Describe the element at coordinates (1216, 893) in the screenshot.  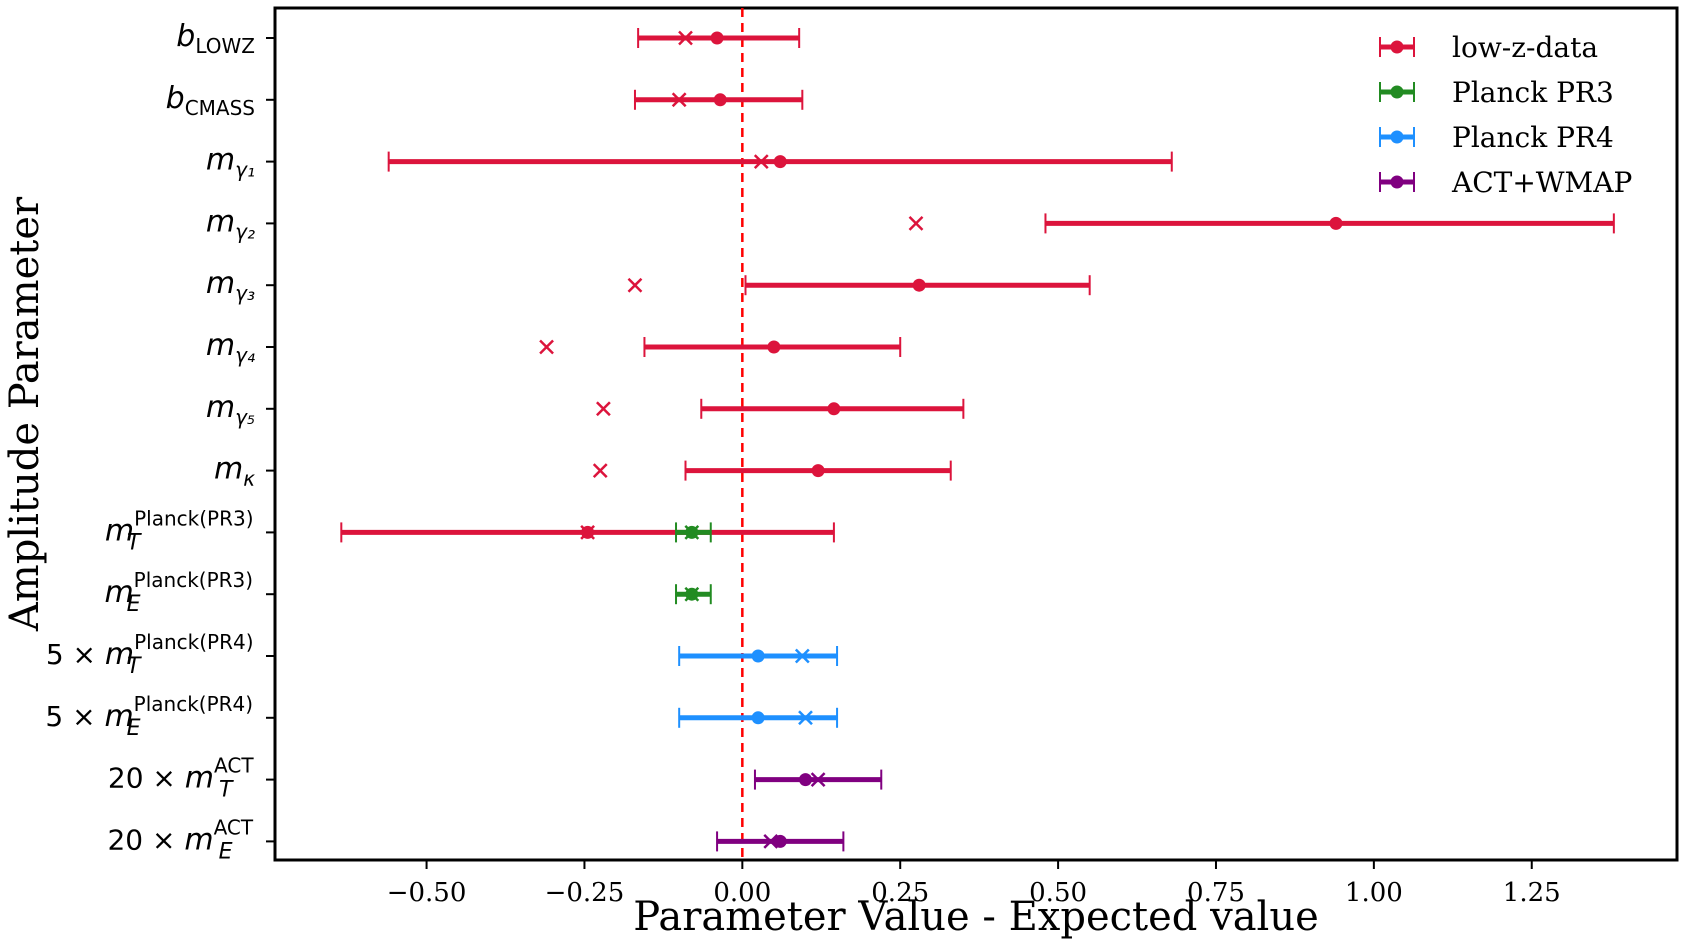
I see `x-tick-label: 0.75` at that location.